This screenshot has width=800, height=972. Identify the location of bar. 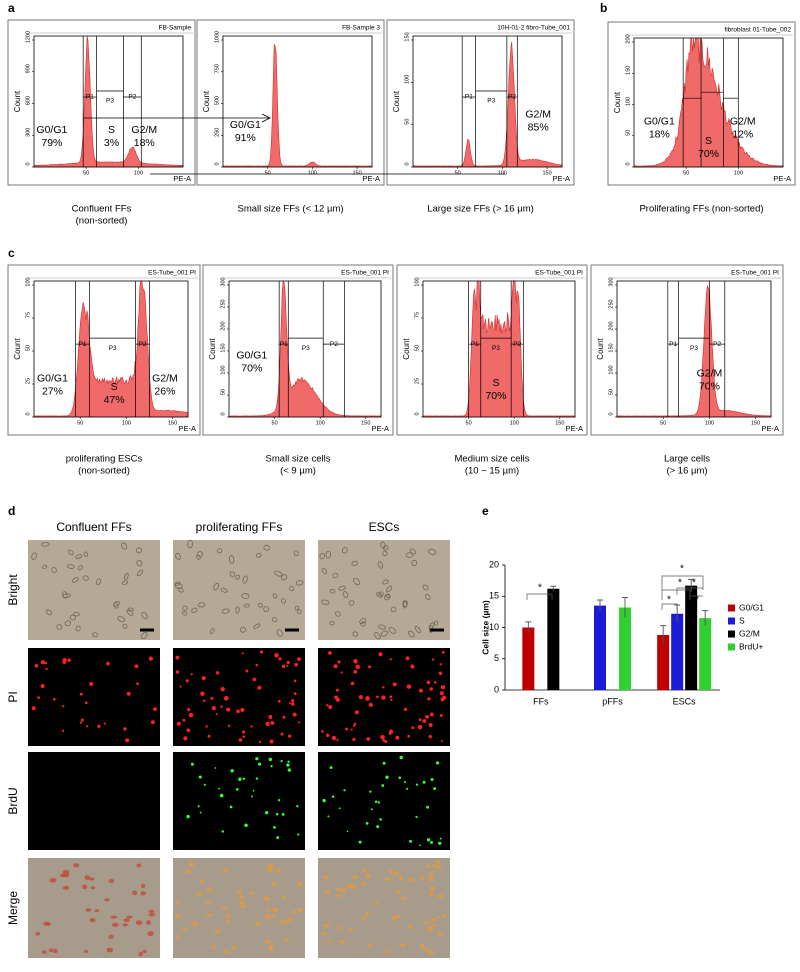
(663, 662).